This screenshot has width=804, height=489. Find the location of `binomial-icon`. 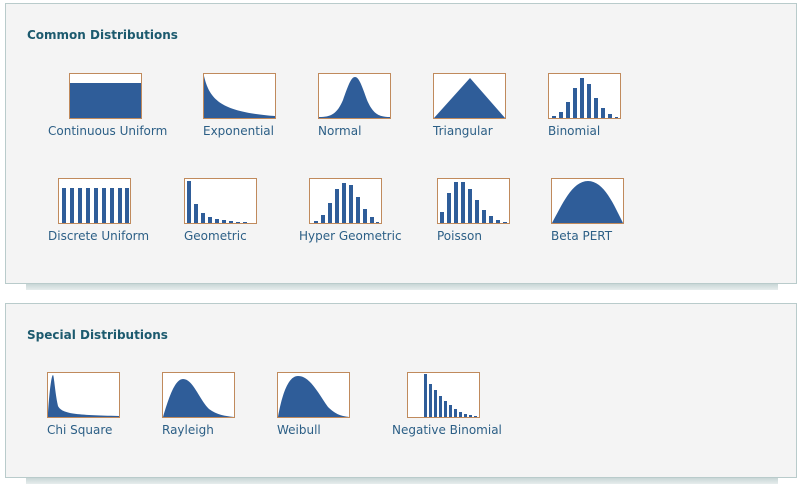

binomial-icon is located at coordinates (584, 96).